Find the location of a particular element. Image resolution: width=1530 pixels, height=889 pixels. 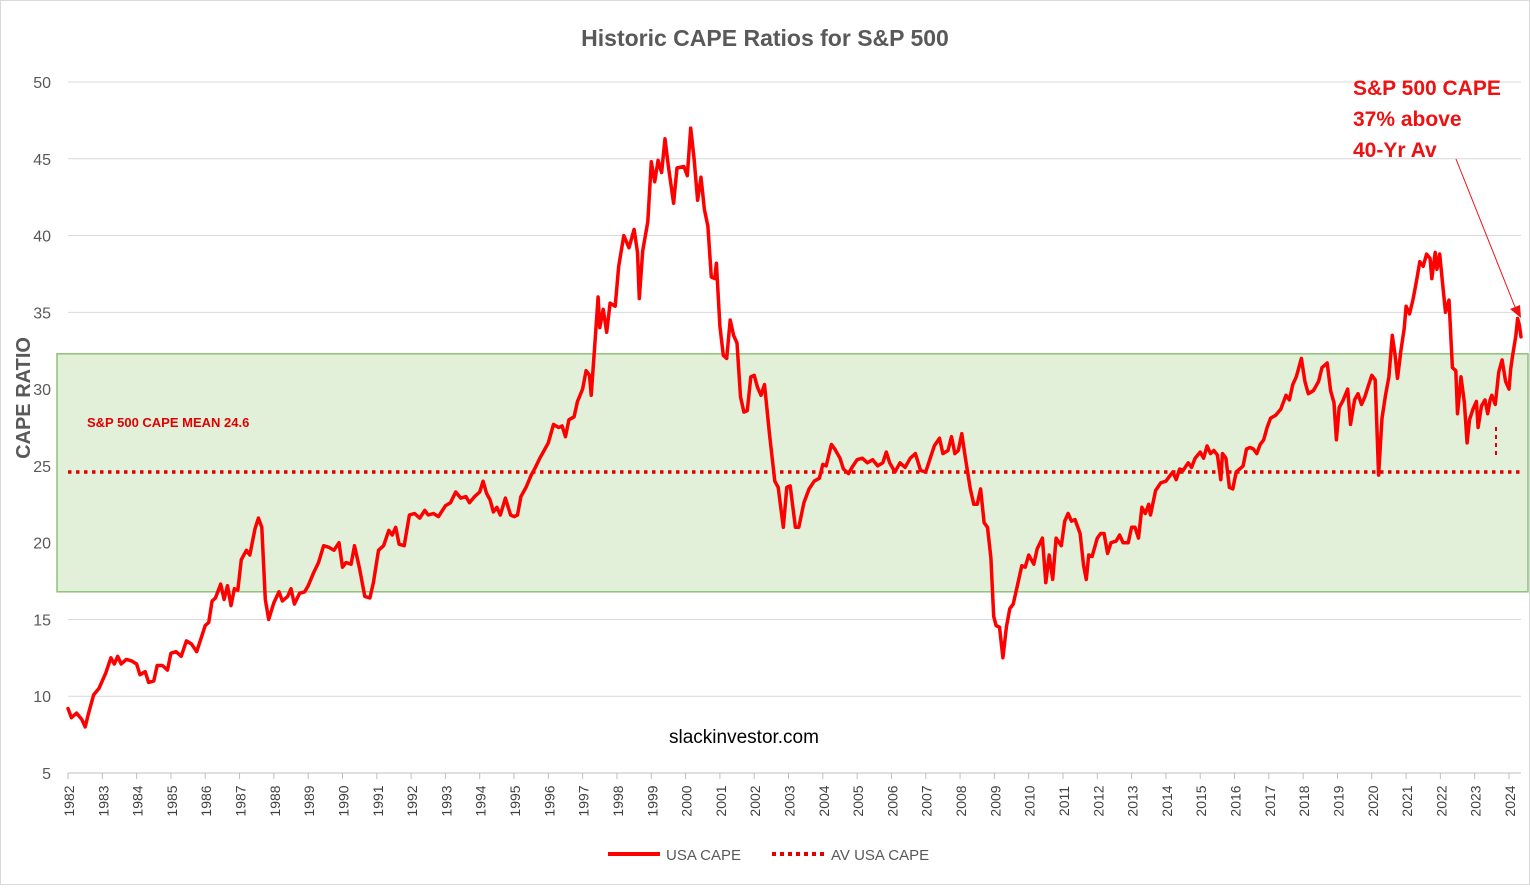

callout-line-2: 37% above is located at coordinates (1407, 119).